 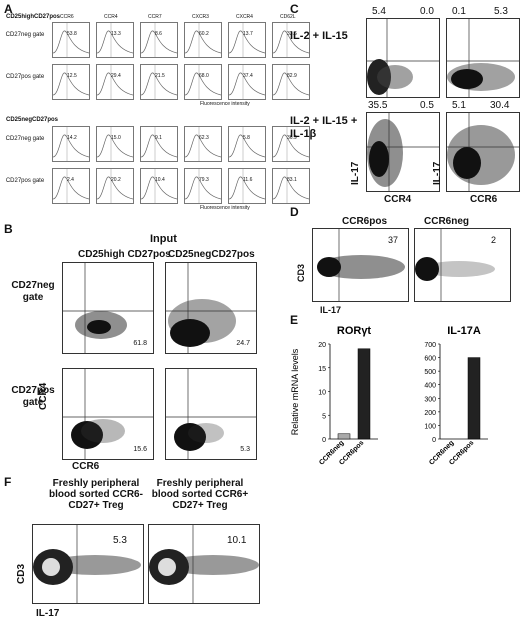 What do you see at coordinates (203, 186) in the screenshot?
I see `panel-a-histogram: 79.3` at bounding box center [203, 186].